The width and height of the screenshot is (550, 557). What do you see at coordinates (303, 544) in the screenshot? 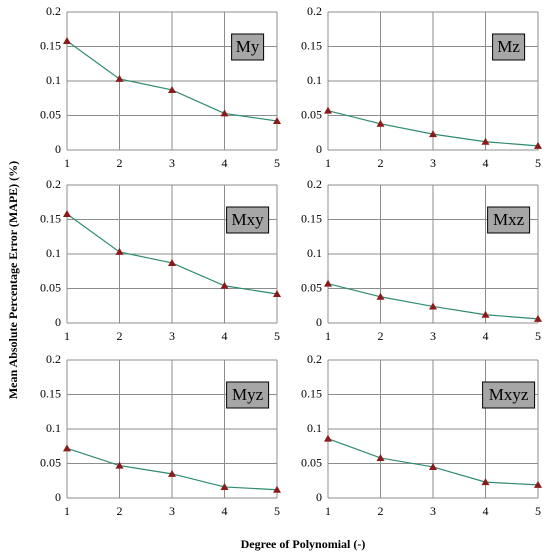
I see `x-axis-label: Degree of Polynomial (-)` at bounding box center [303, 544].